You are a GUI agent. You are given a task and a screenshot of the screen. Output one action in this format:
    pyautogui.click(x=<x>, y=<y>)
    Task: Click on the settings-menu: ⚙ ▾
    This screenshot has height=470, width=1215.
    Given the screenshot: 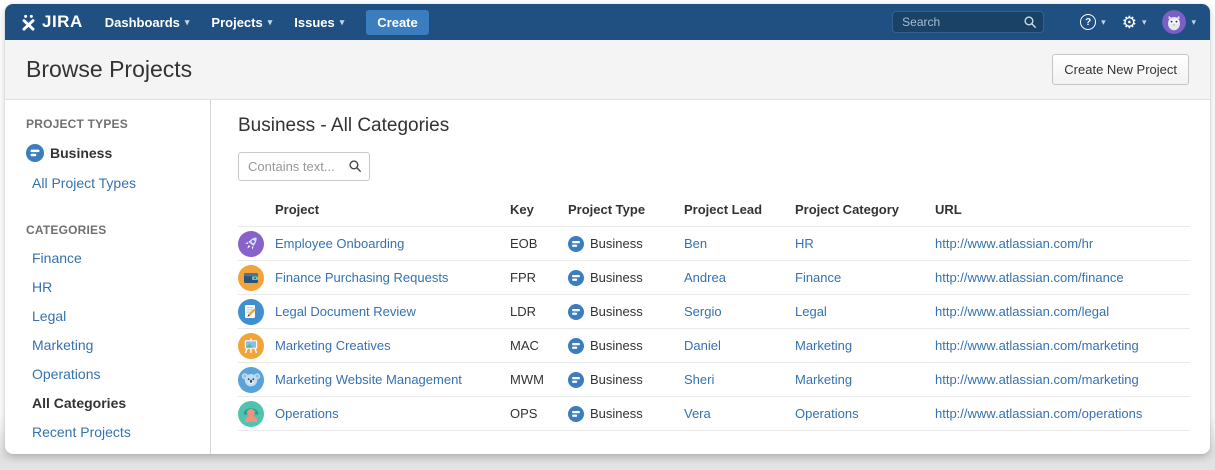 What is the action you would take?
    pyautogui.click(x=1134, y=22)
    